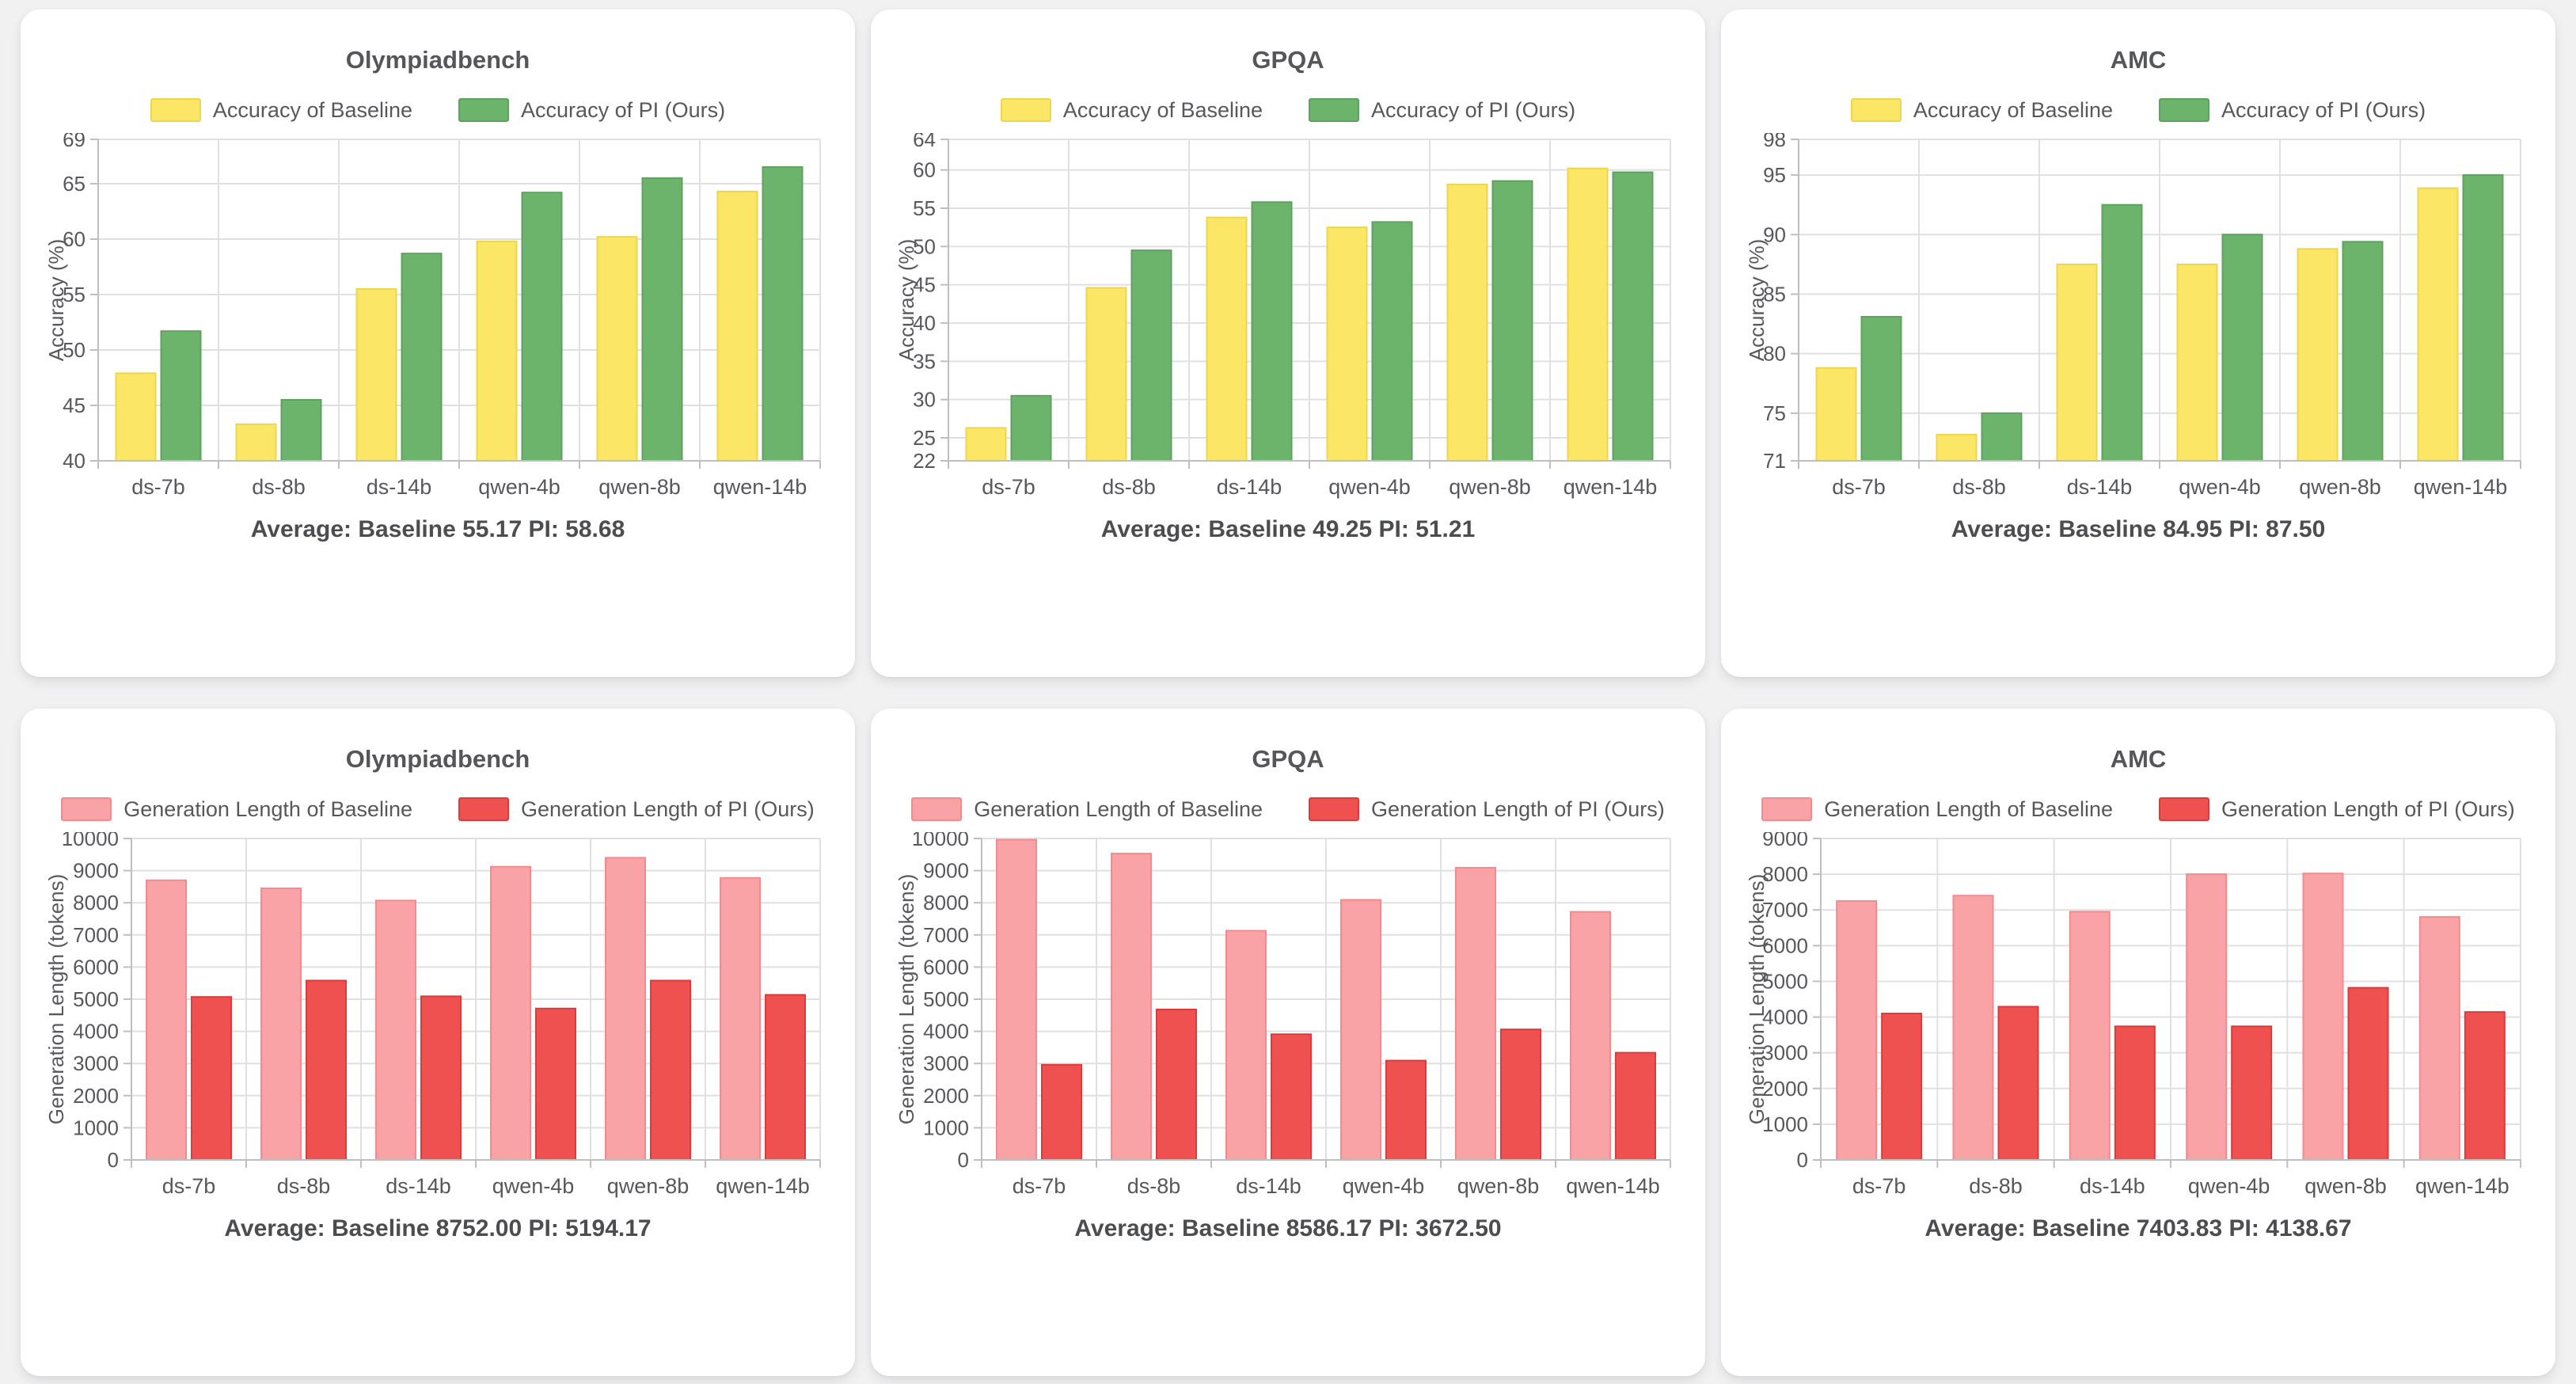 This screenshot has height=1384, width=2576. What do you see at coordinates (2138, 529) in the screenshot?
I see `average-text: Average: Baseline 84.95 PI: 87.50` at bounding box center [2138, 529].